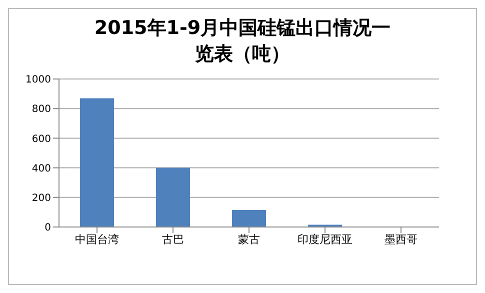  Describe the element at coordinates (38, 80) in the screenshot. I see `y-tick-label: 1000` at that location.